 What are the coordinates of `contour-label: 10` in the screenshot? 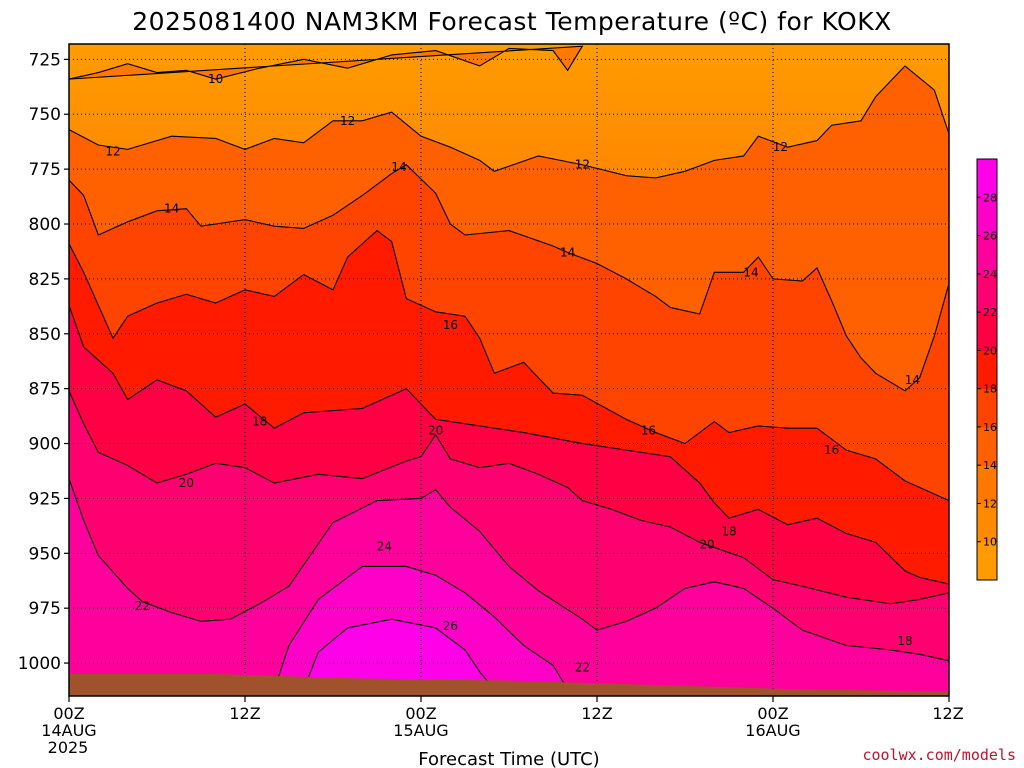 It's located at (215, 79).